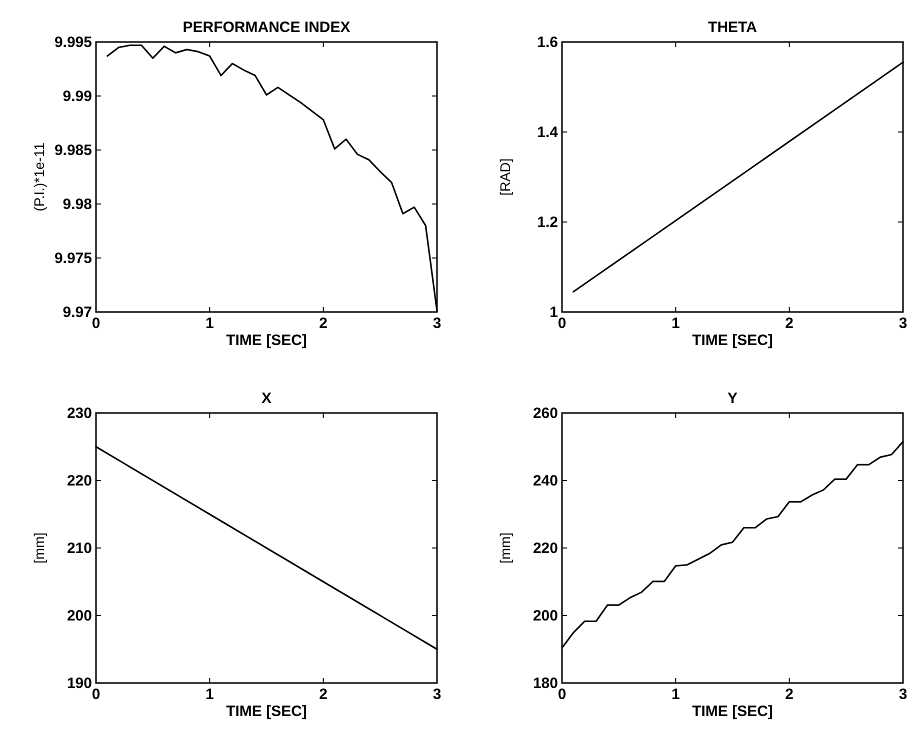 The width and height of the screenshot is (913, 740). Describe the element at coordinates (79, 683) in the screenshot. I see `y-tick-label: 190` at that location.